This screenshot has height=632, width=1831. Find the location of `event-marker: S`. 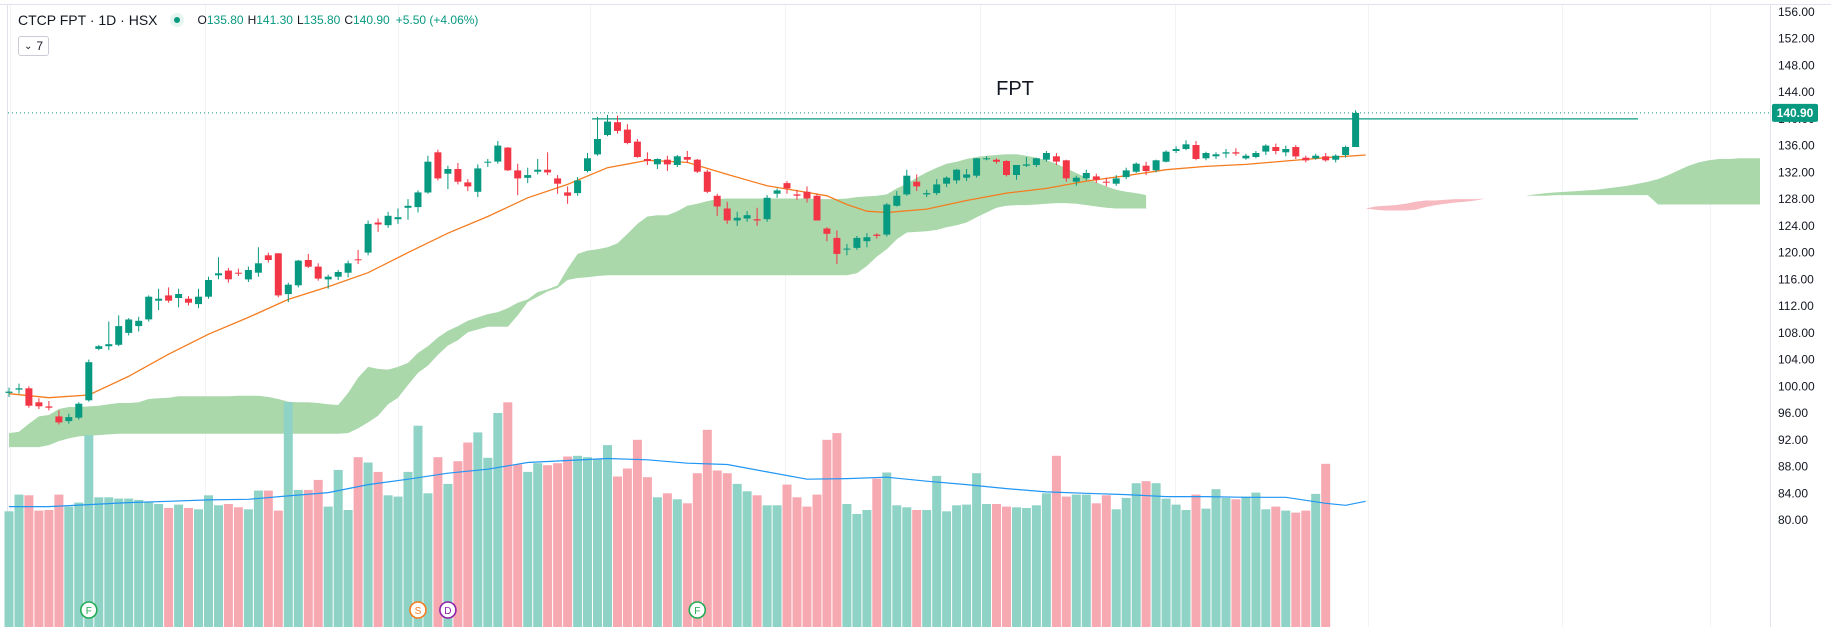

event-marker: S is located at coordinates (418, 610).